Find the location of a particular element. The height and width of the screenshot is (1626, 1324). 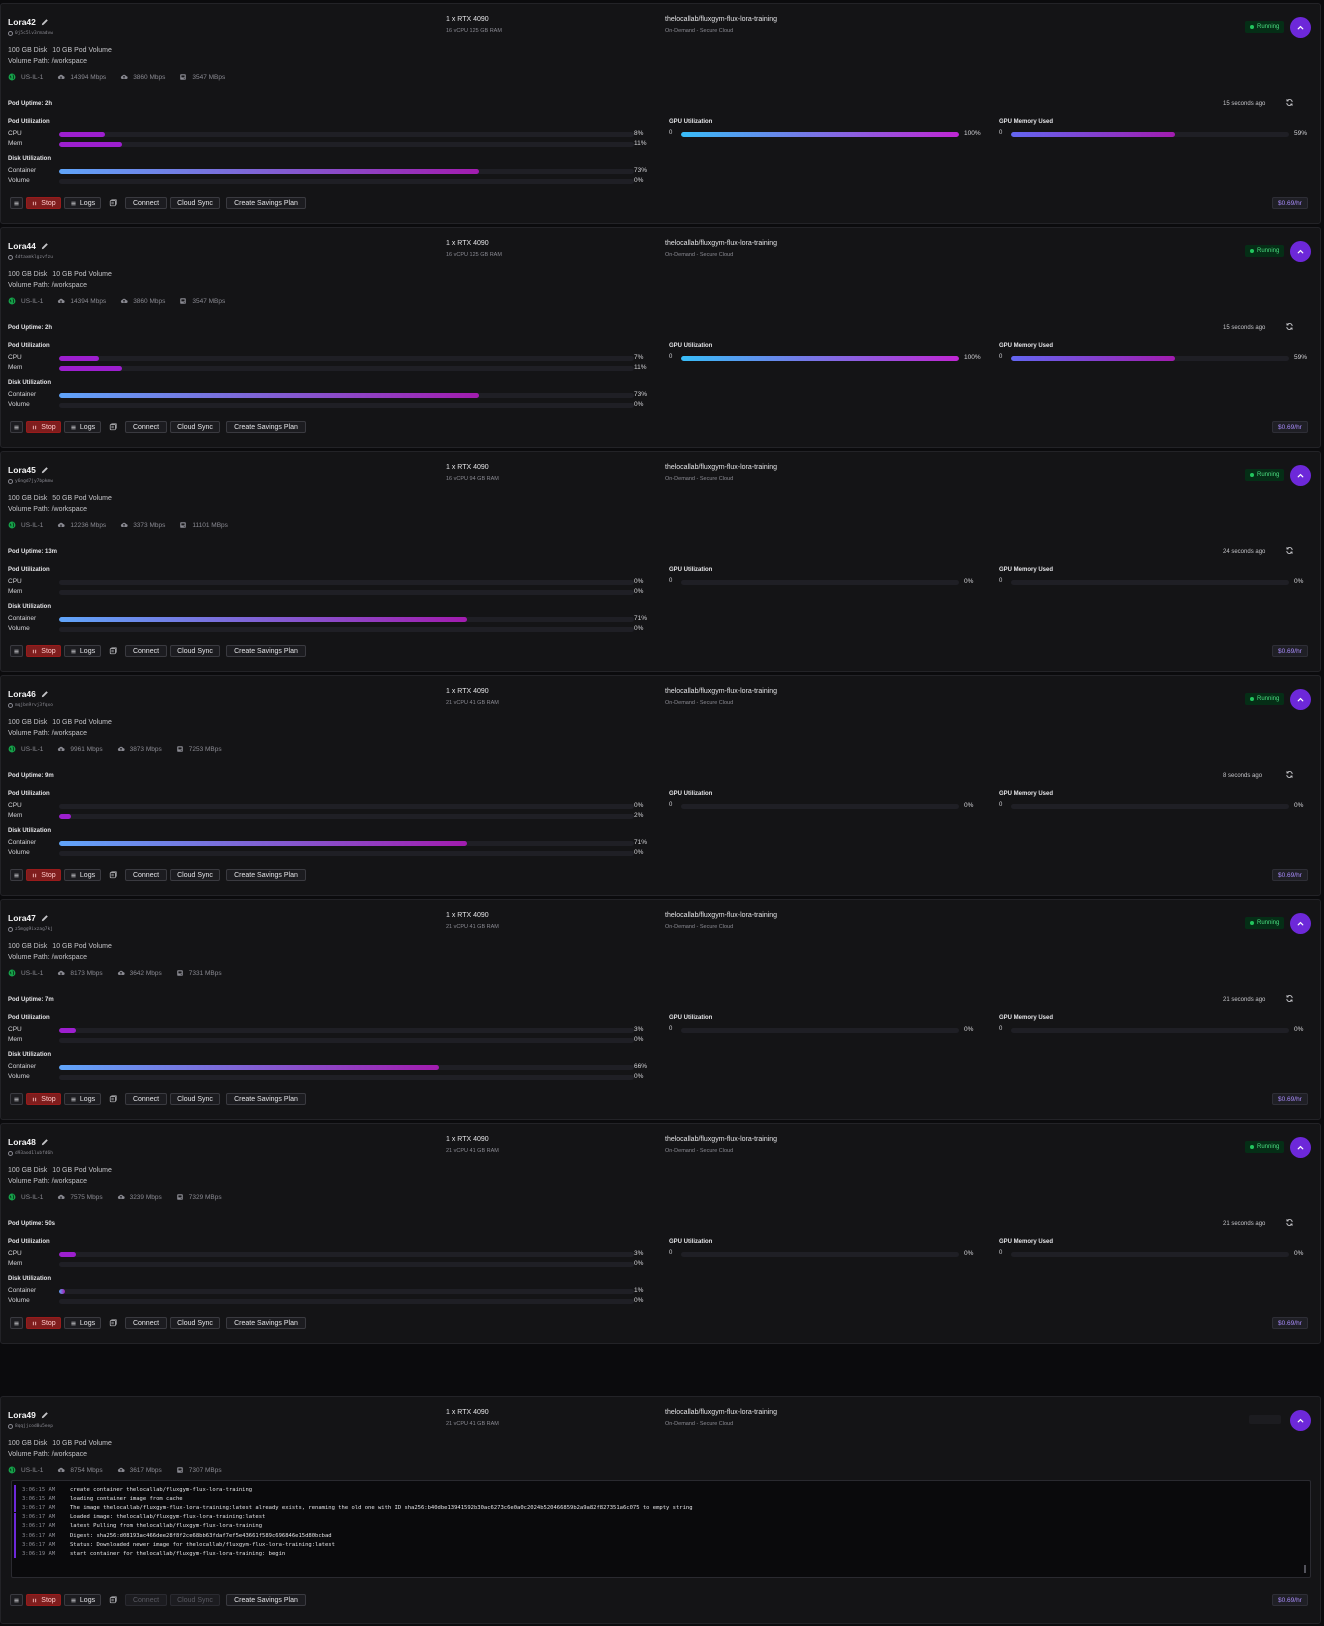

cloud-type: On-Demand - Secure Cloud is located at coordinates (699, 703).